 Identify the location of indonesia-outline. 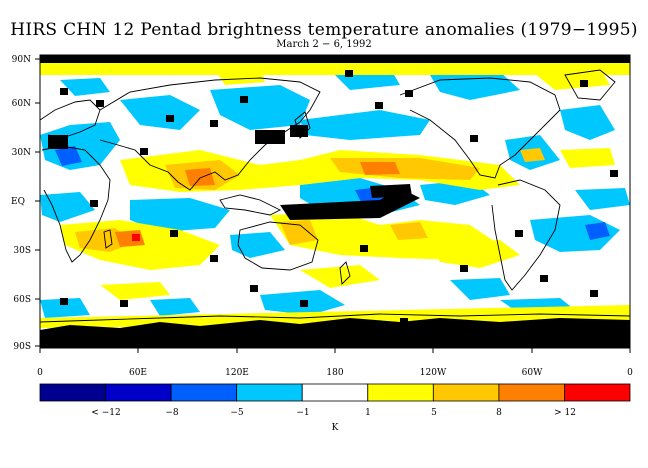
(250, 205).